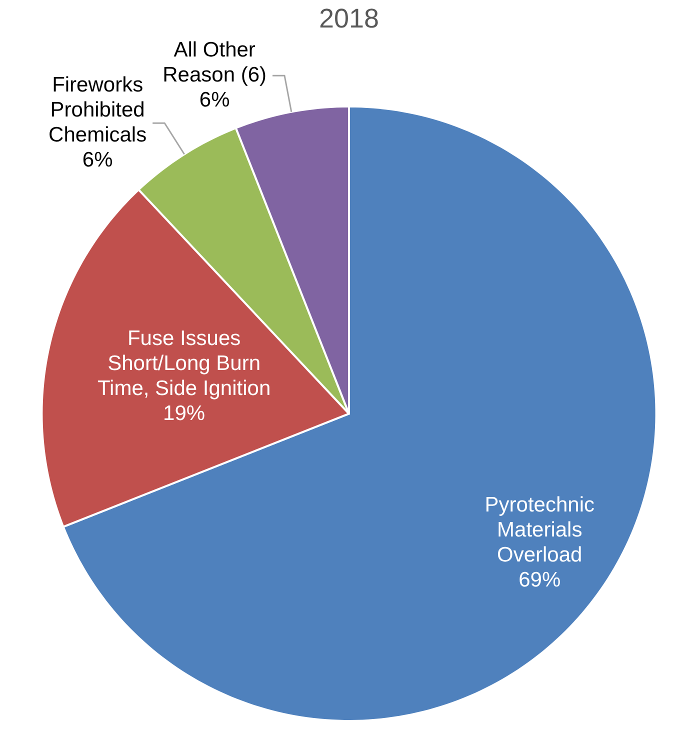 The image size is (698, 731). I want to click on data-label: 69%, so click(539, 580).